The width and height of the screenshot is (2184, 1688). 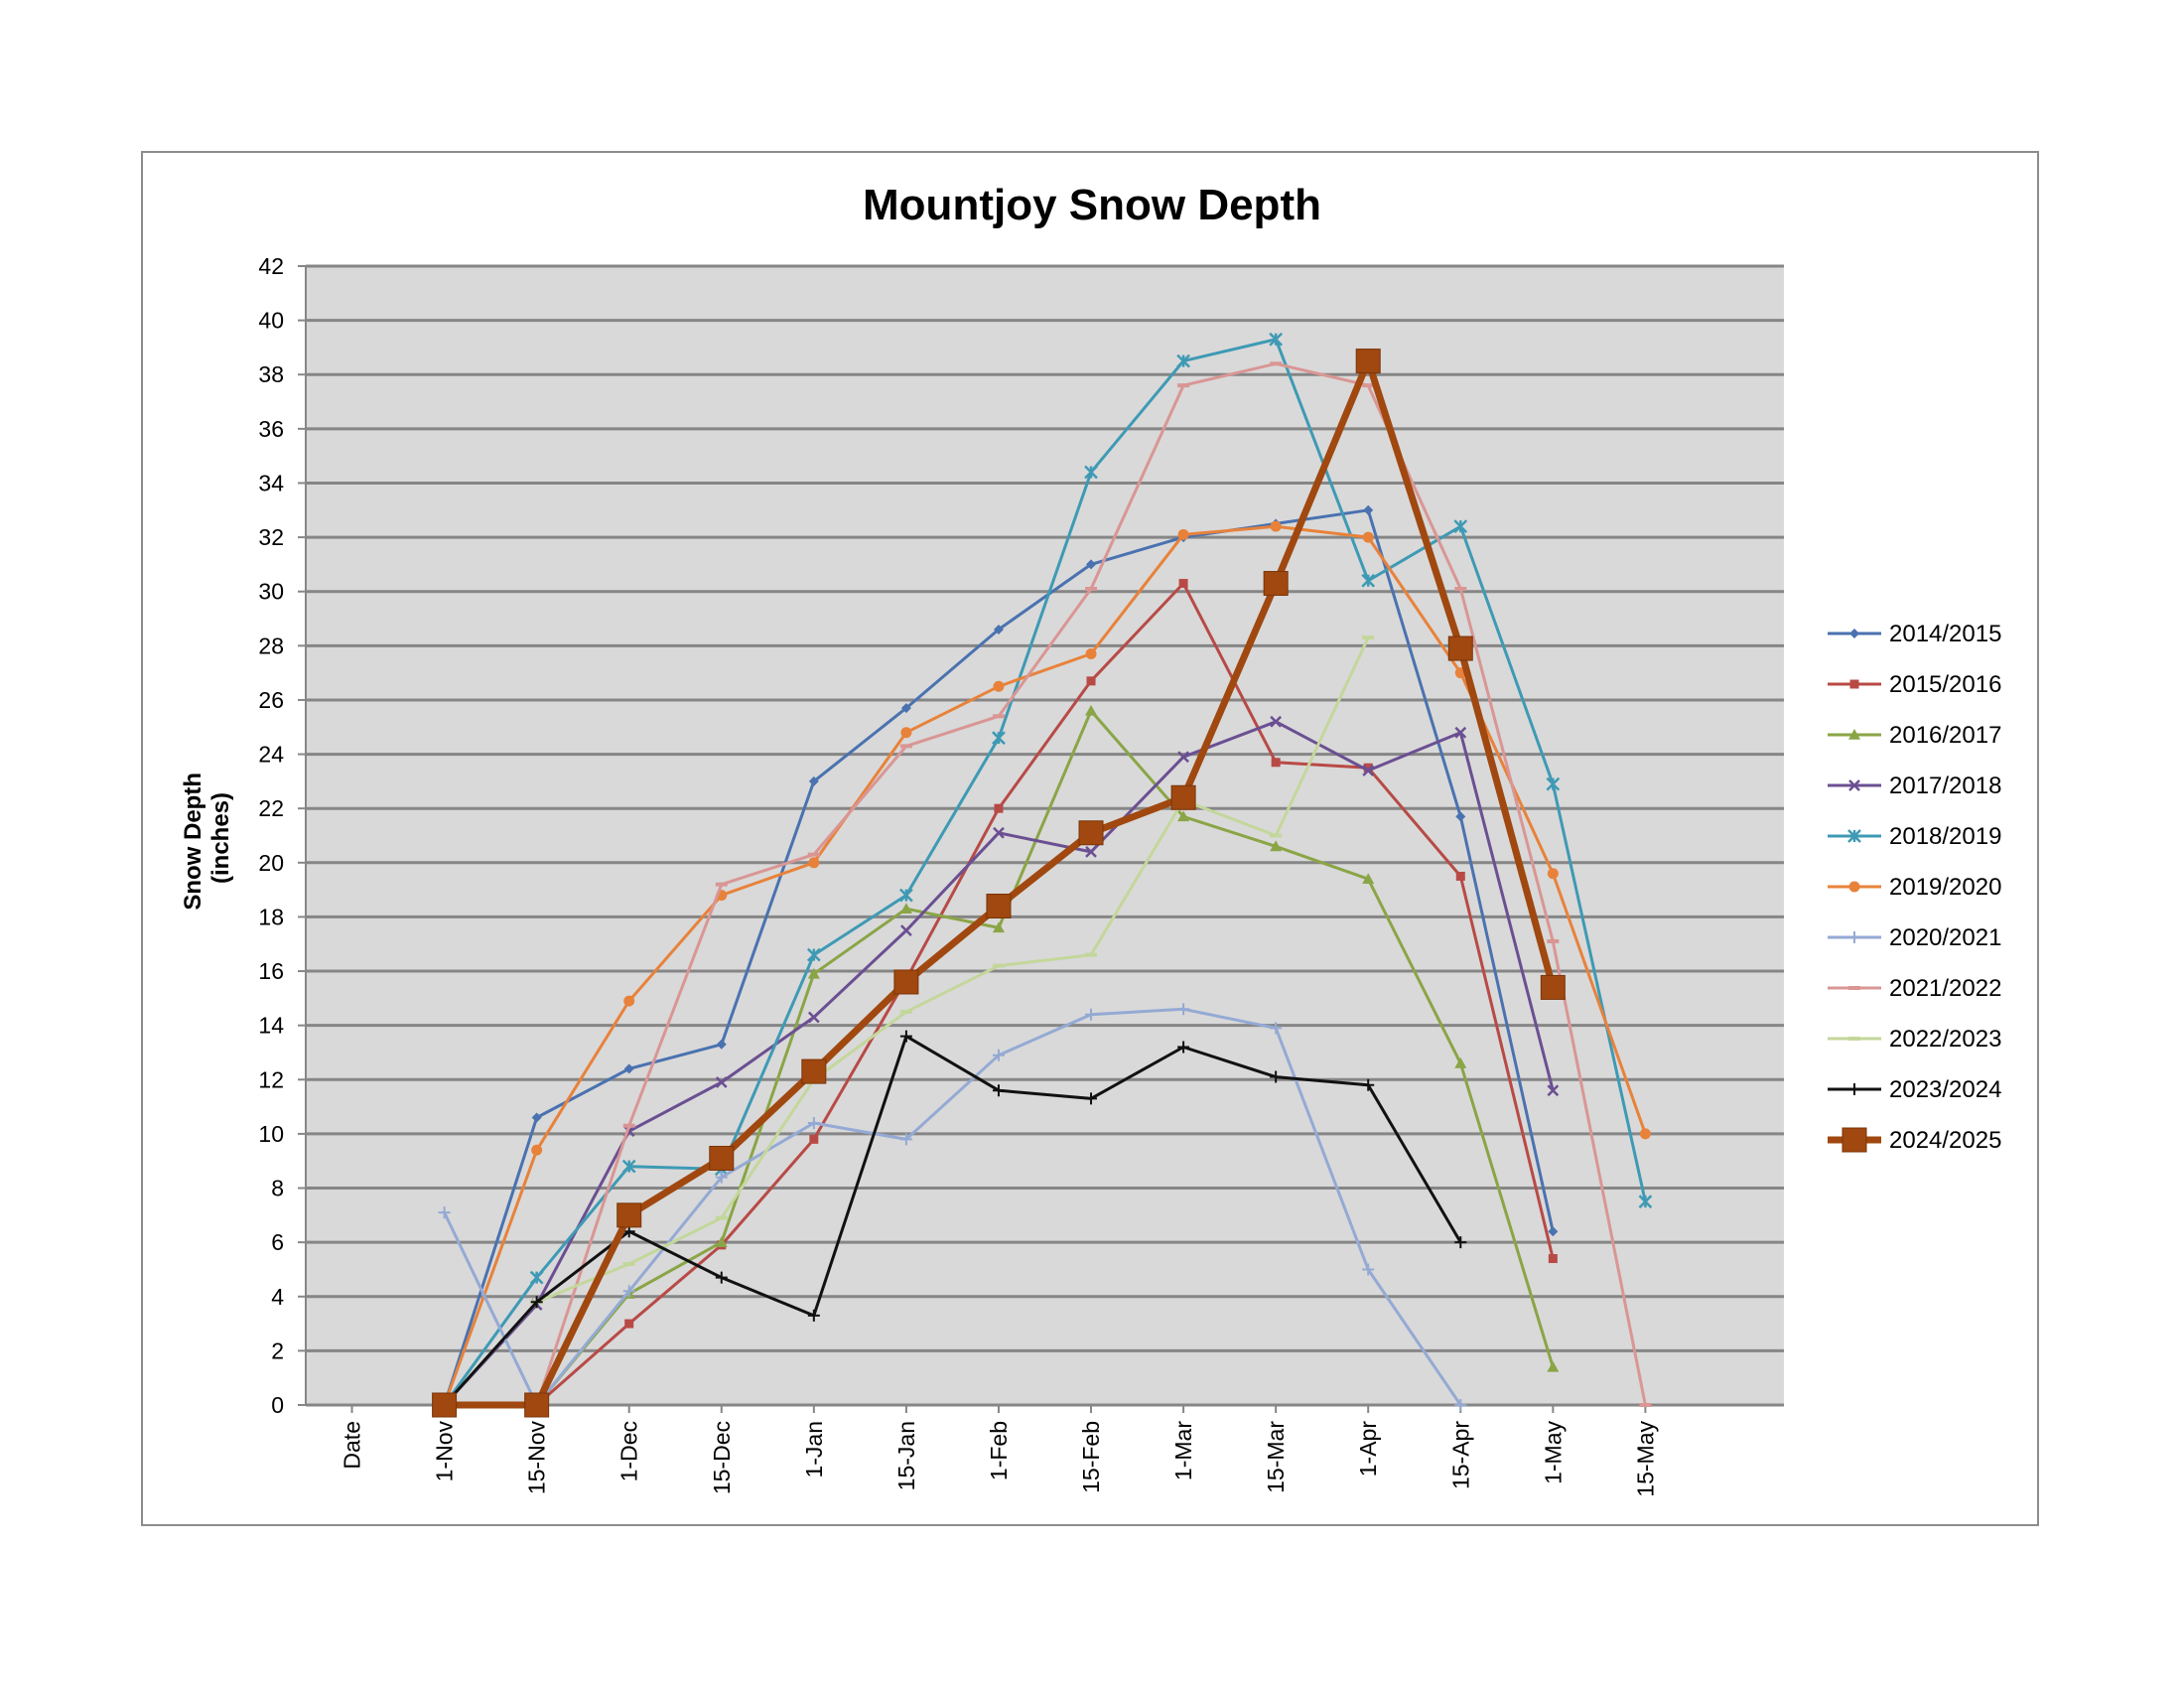 I want to click on x-tick-label: 1-Nov, so click(x=445, y=1451).